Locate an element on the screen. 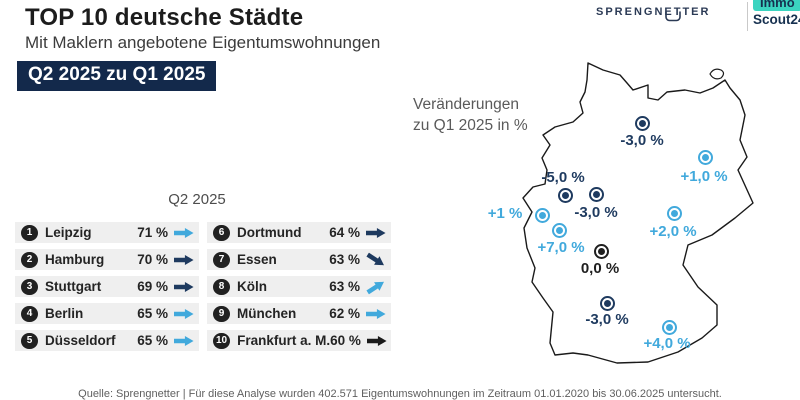 The image size is (800, 400). table-row: 5 Düsseldorf 65 % is located at coordinates (107, 340).